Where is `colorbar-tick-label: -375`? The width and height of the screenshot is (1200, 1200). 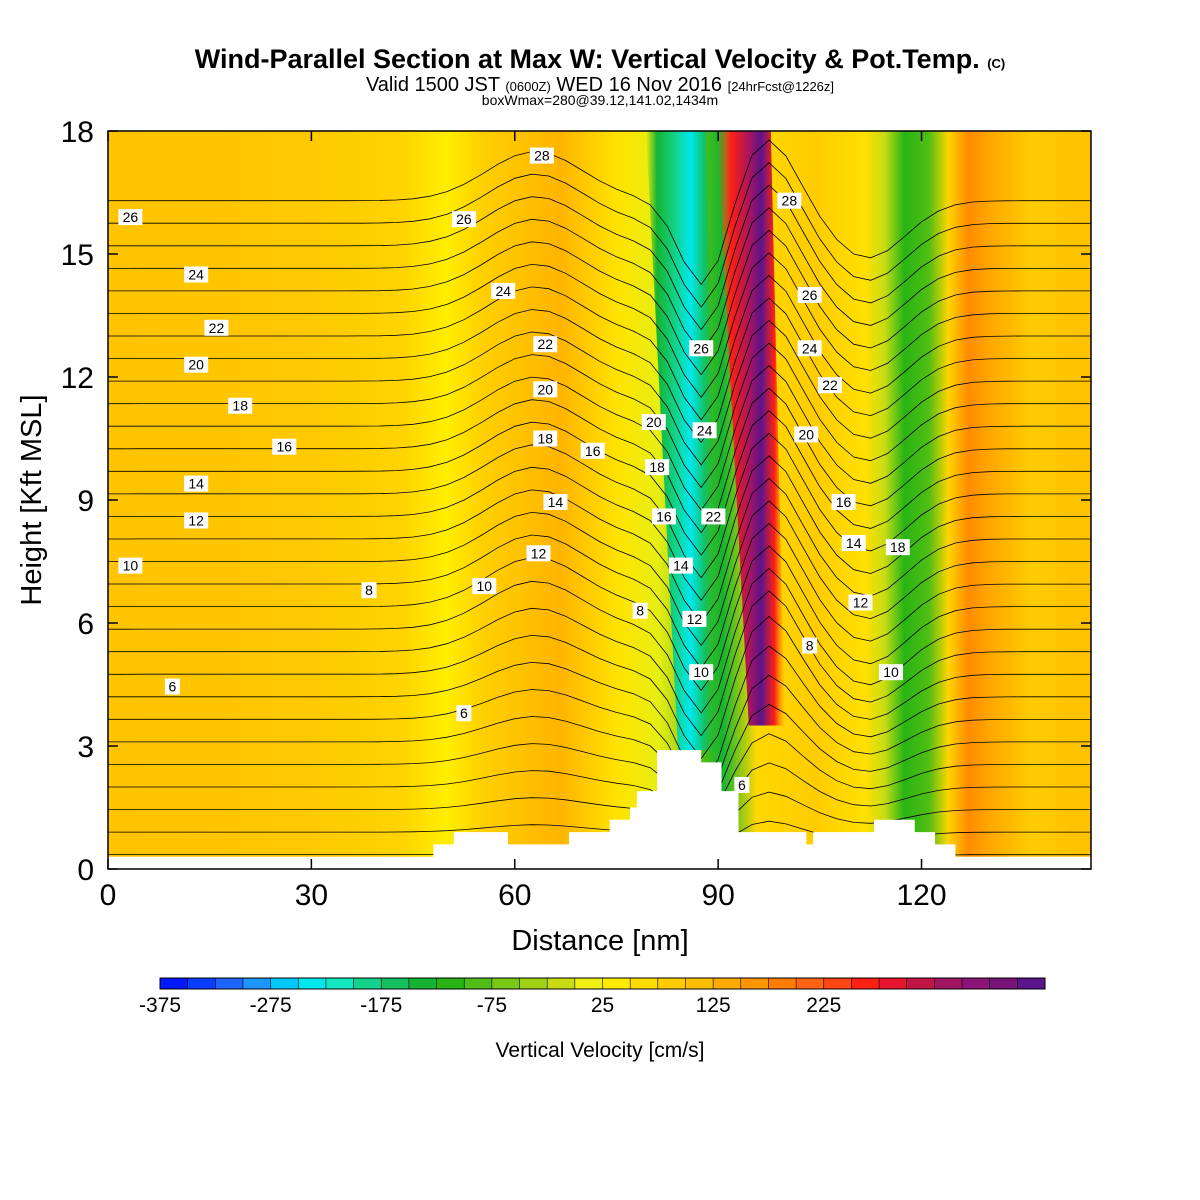 colorbar-tick-label: -375 is located at coordinates (160, 1005).